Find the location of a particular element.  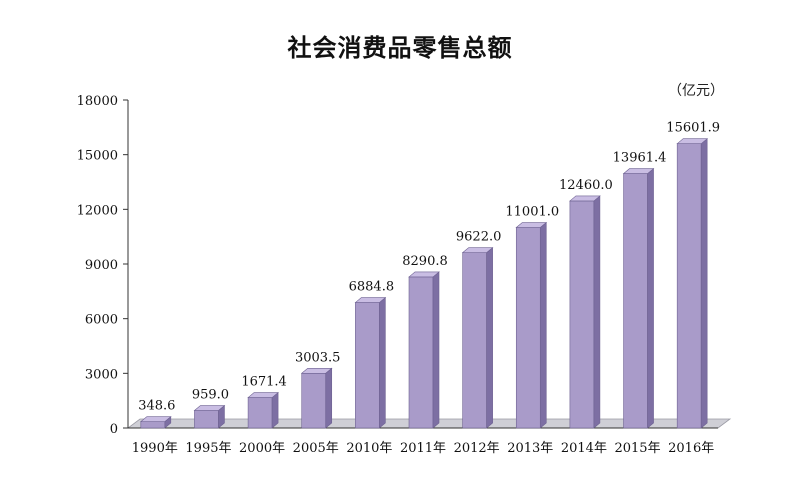

x-tick-label: 2014年 is located at coordinates (584, 448).